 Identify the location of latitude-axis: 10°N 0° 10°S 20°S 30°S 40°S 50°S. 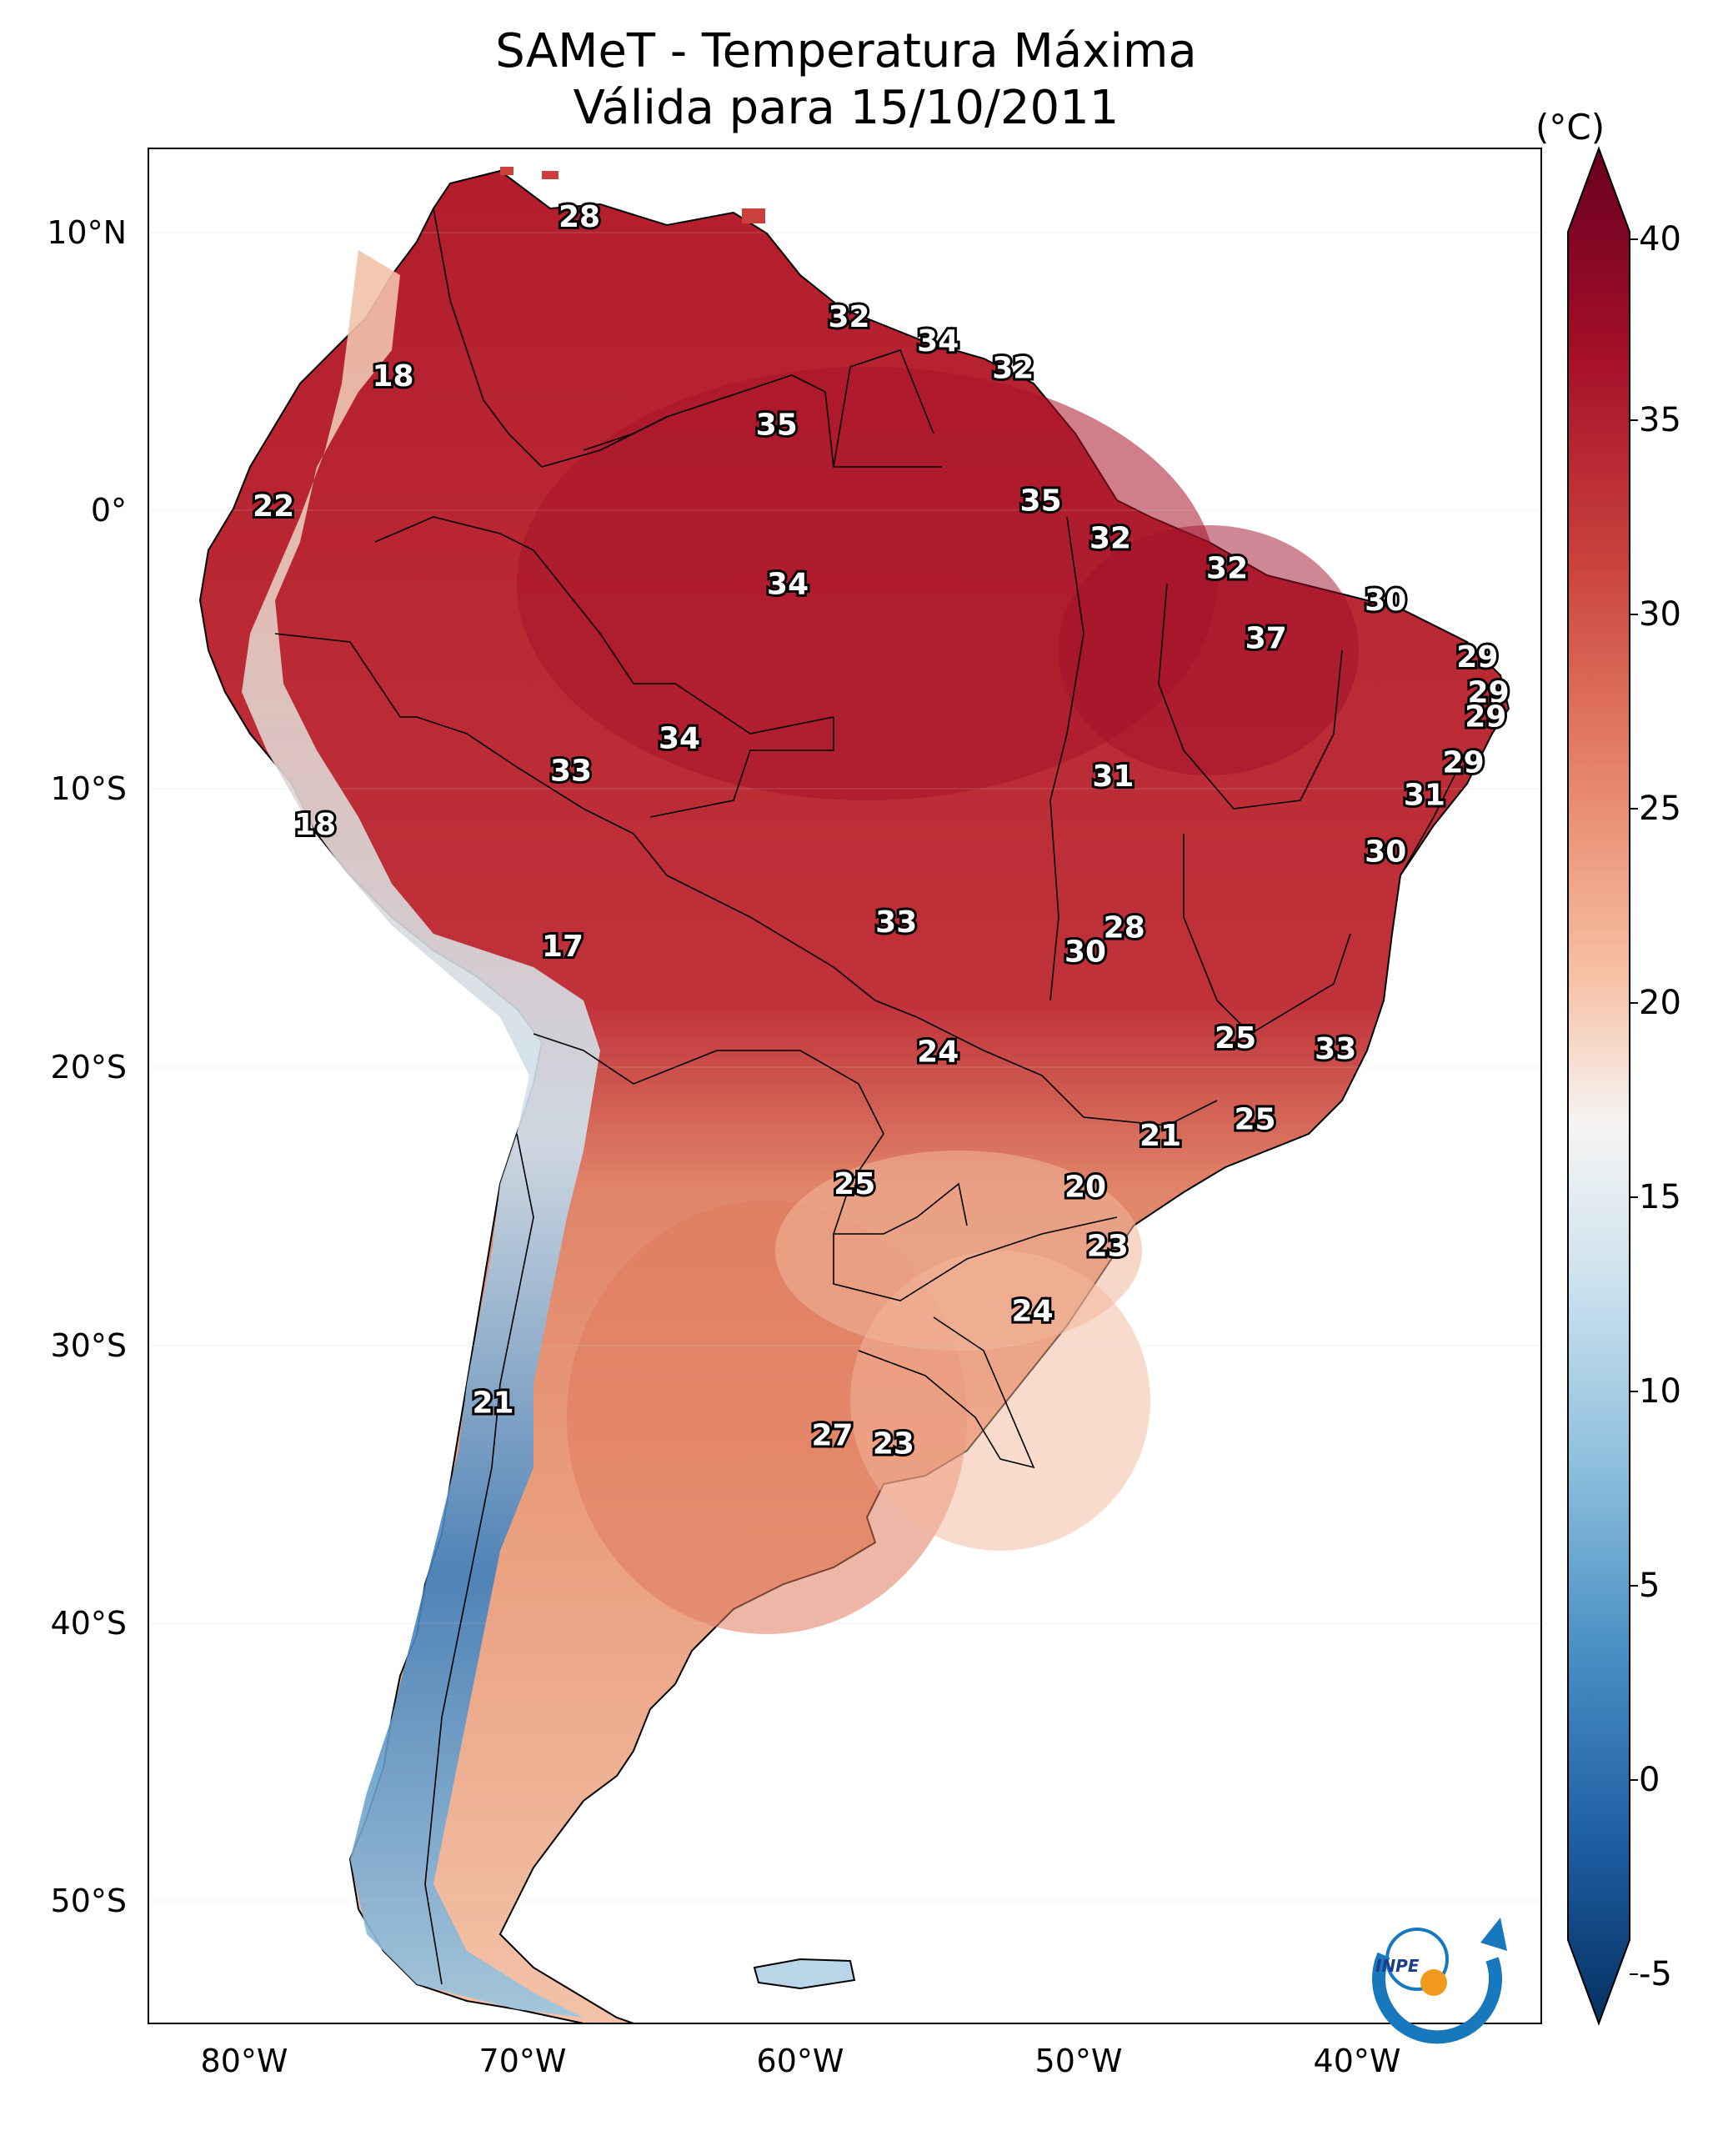
(87, 1066).